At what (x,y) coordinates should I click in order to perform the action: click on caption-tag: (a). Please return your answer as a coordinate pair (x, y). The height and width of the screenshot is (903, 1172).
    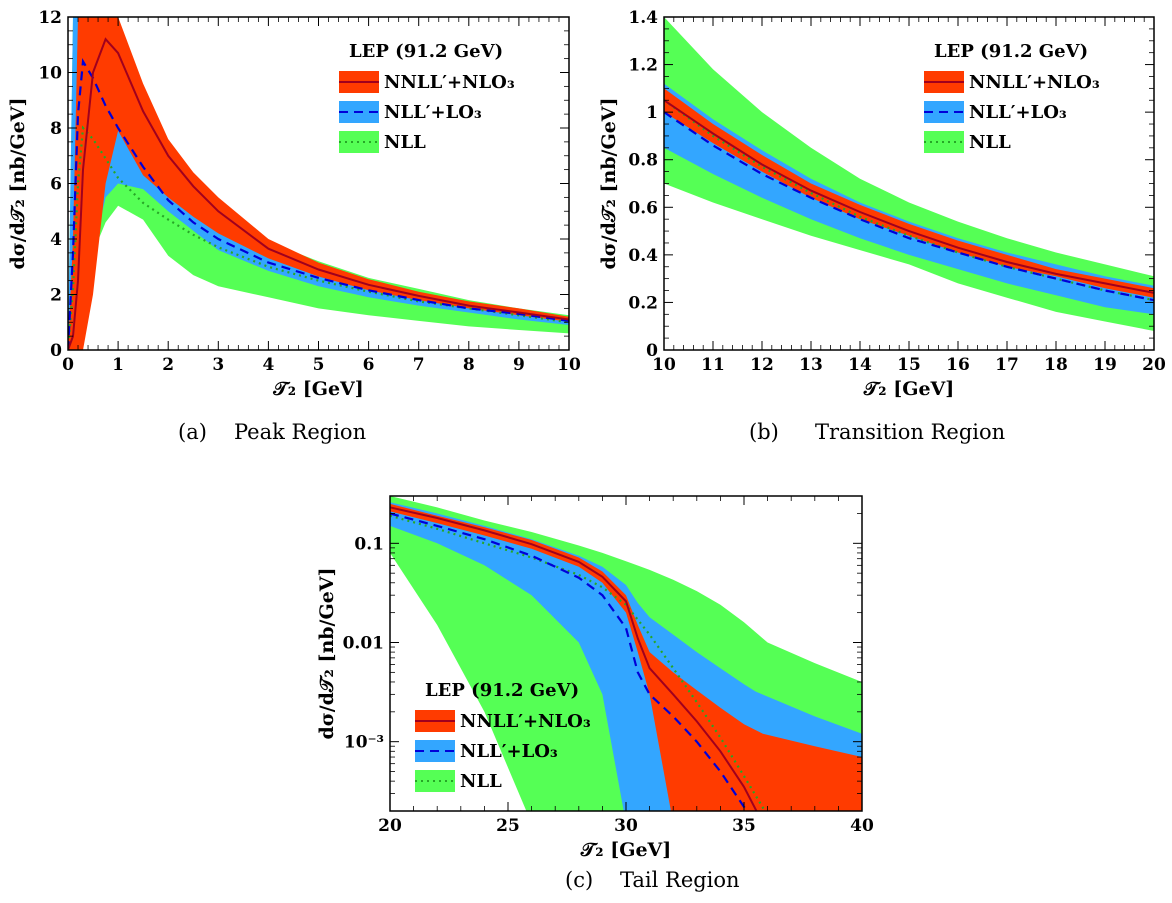
    Looking at the image, I should click on (192, 432).